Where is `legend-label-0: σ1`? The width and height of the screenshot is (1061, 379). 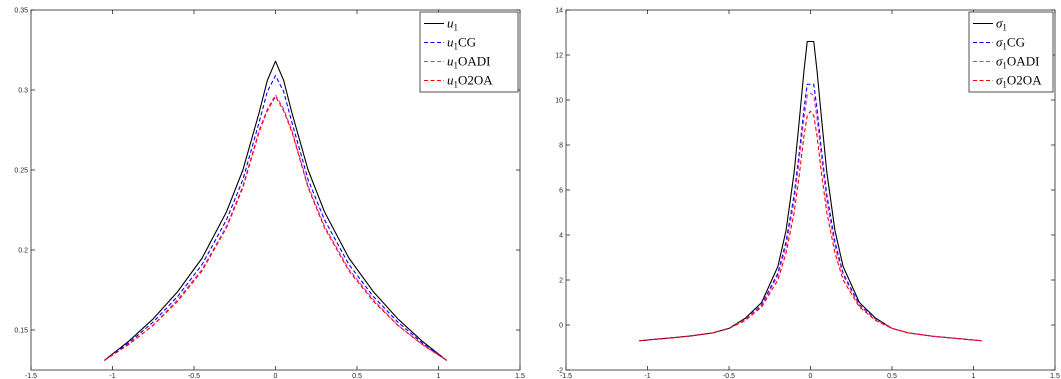
legend-label-0: σ1 is located at coordinates (1001, 24).